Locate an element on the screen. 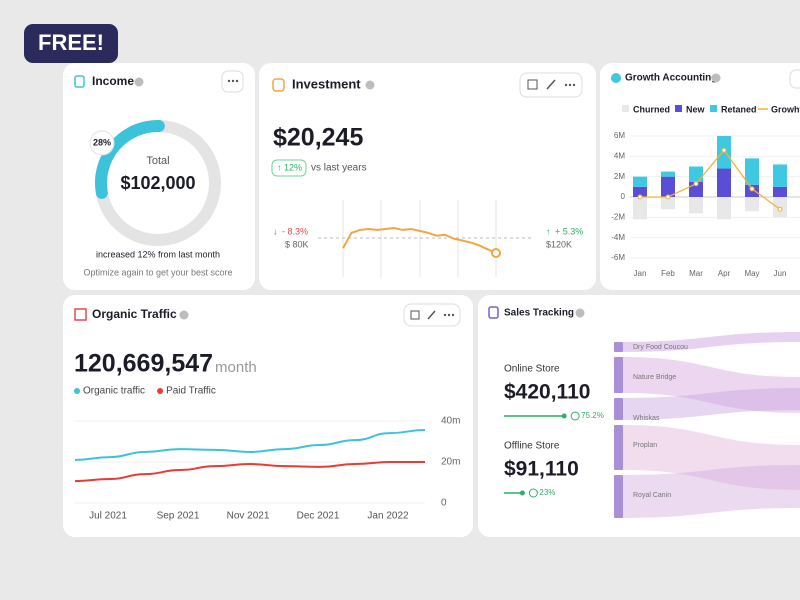 The width and height of the screenshot is (800, 600). investment-amount: $20,245 is located at coordinates (318, 138).